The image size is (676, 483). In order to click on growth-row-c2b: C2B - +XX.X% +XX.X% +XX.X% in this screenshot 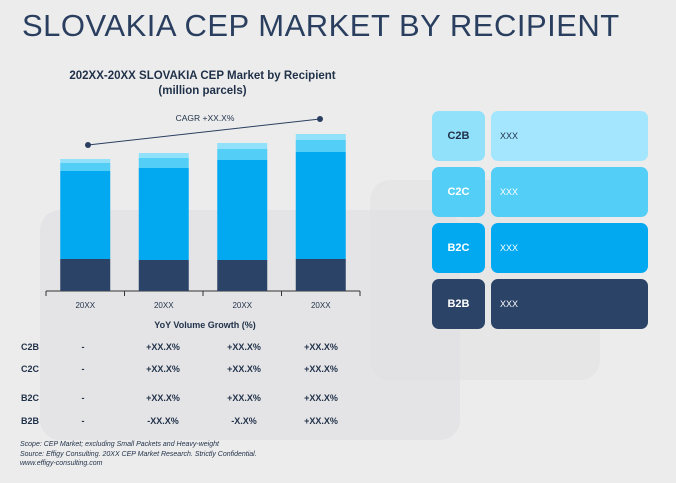, I will do `click(200, 348)`.